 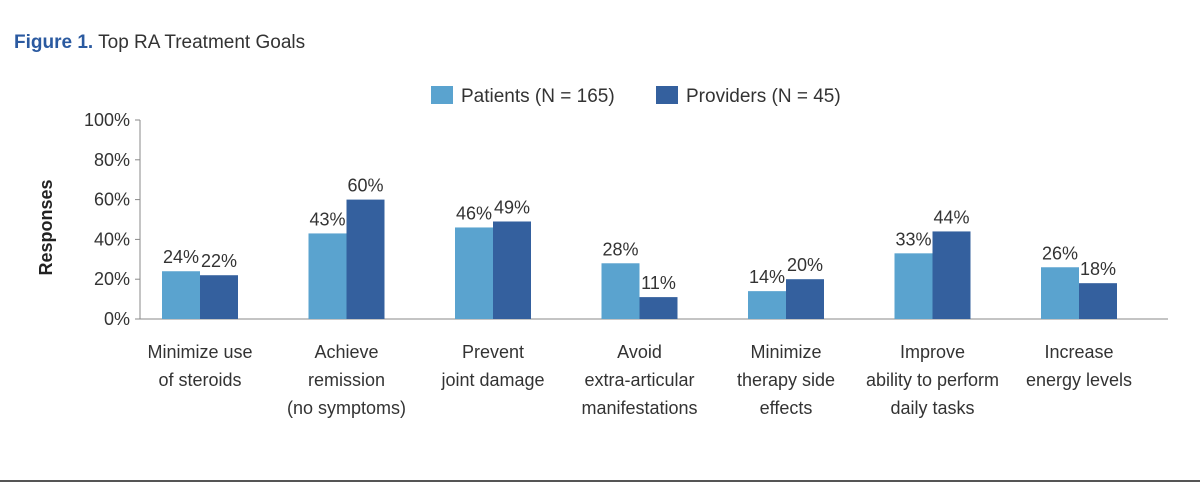 I want to click on bottom-divider, so click(x=600, y=481).